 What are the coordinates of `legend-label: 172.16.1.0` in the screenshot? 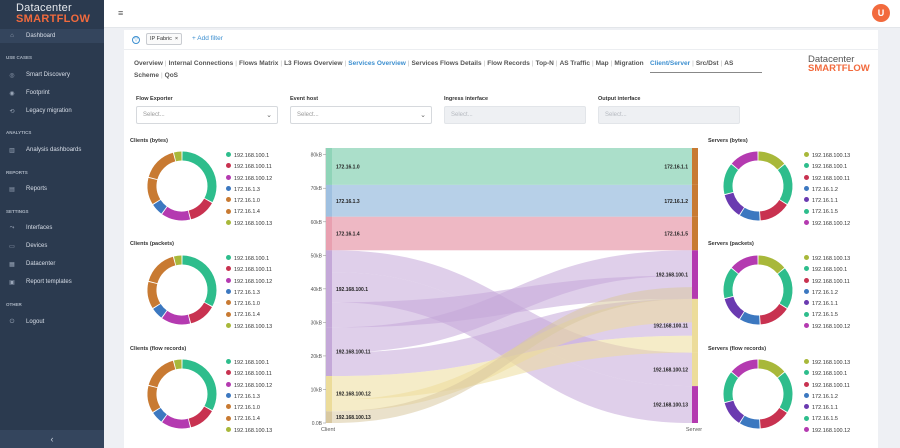 It's located at (247, 408).